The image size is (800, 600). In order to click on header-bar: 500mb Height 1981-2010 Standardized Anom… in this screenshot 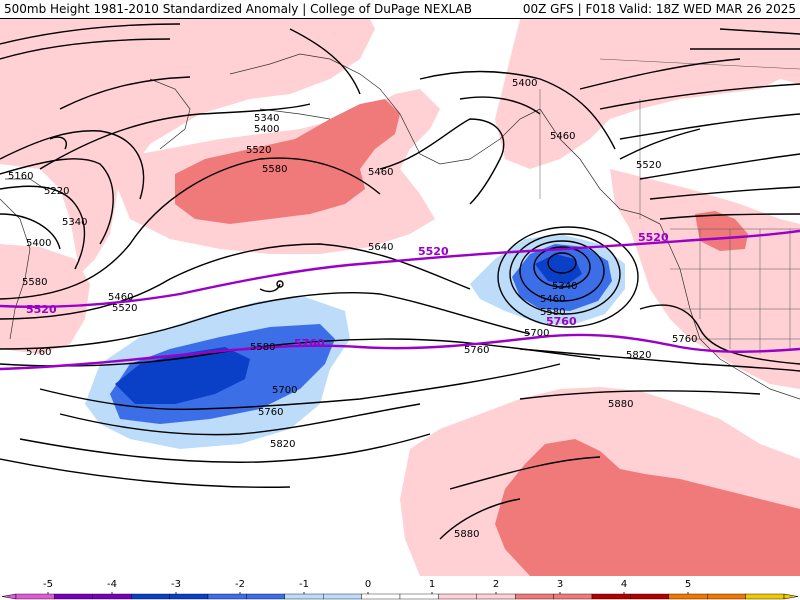, I will do `click(400, 9)`.